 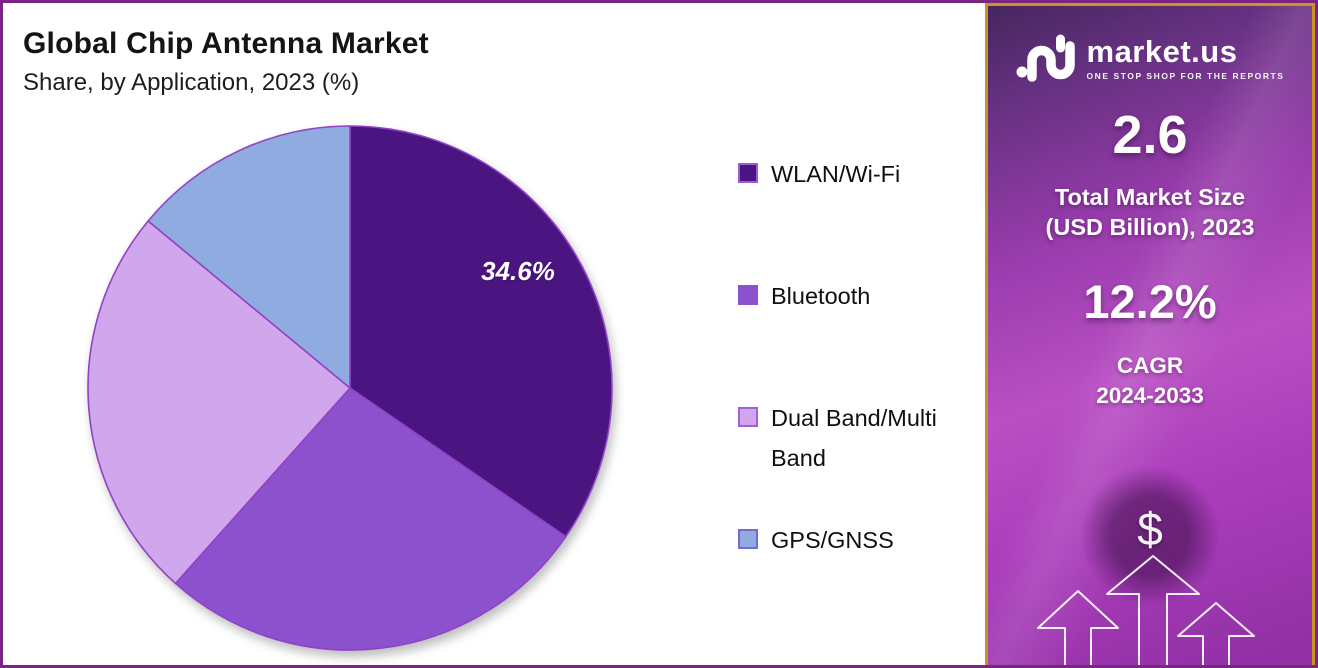 I want to click on legend-swatch-dualband-icon, so click(x=748, y=417).